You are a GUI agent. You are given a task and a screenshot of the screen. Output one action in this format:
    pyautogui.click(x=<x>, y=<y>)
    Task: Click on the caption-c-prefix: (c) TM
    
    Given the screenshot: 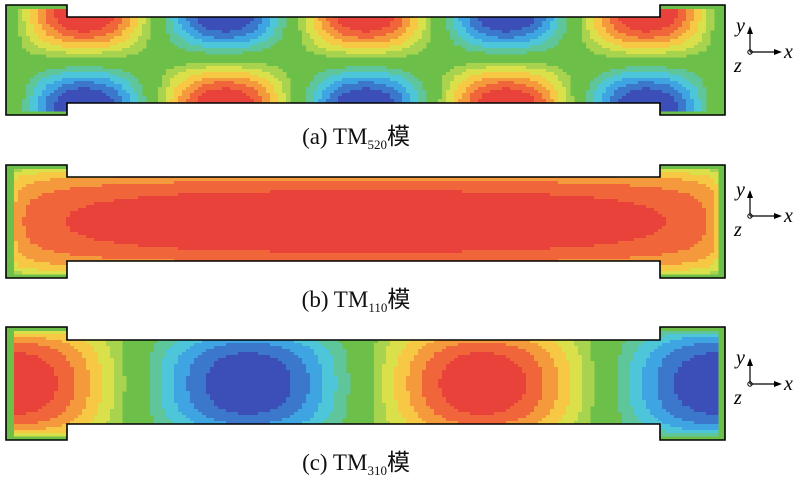 What is the action you would take?
    pyautogui.click(x=334, y=462)
    